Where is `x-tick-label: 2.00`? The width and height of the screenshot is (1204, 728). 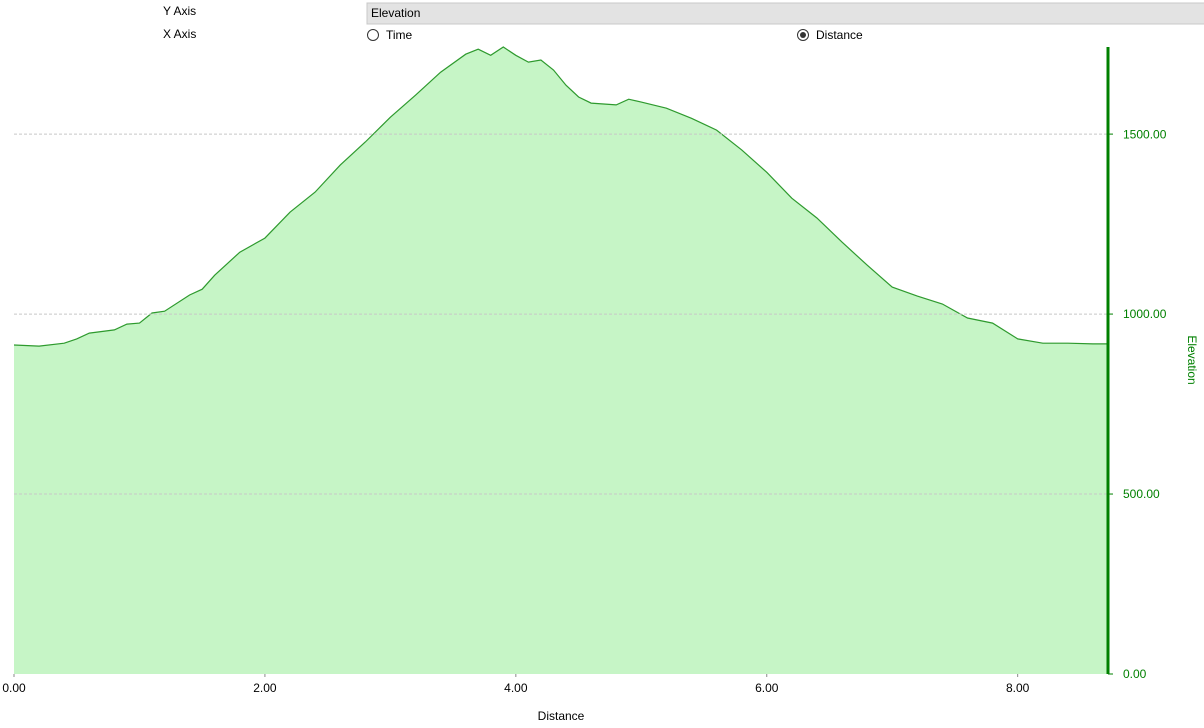 x-tick-label: 2.00 is located at coordinates (265, 688).